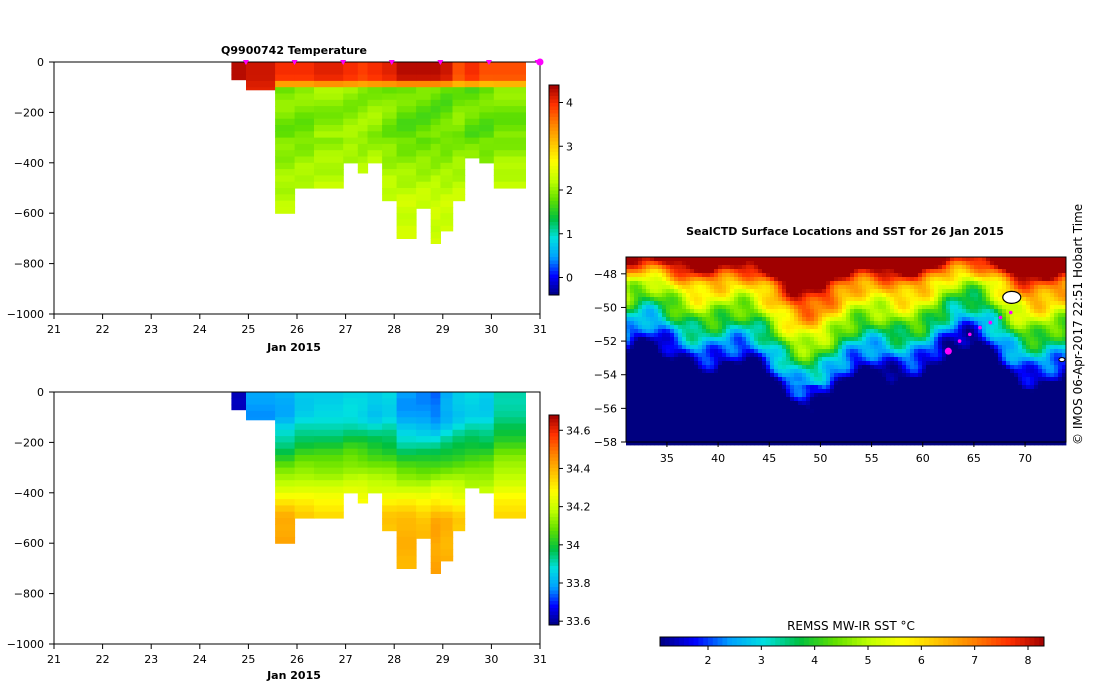 The width and height of the screenshot is (1099, 700). What do you see at coordinates (391, 62) in the screenshot?
I see `profile-marker` at bounding box center [391, 62].